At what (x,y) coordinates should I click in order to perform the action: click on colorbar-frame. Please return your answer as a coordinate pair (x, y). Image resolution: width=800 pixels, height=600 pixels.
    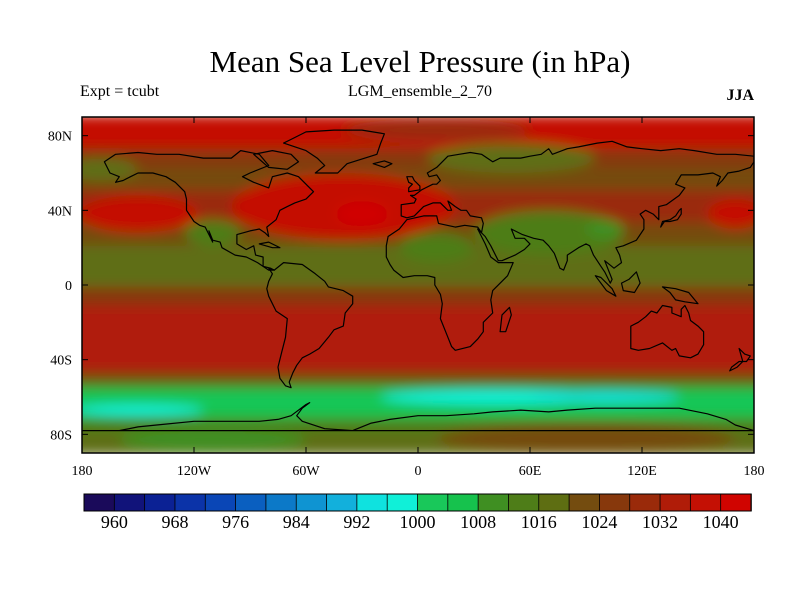
    Looking at the image, I should click on (417, 502).